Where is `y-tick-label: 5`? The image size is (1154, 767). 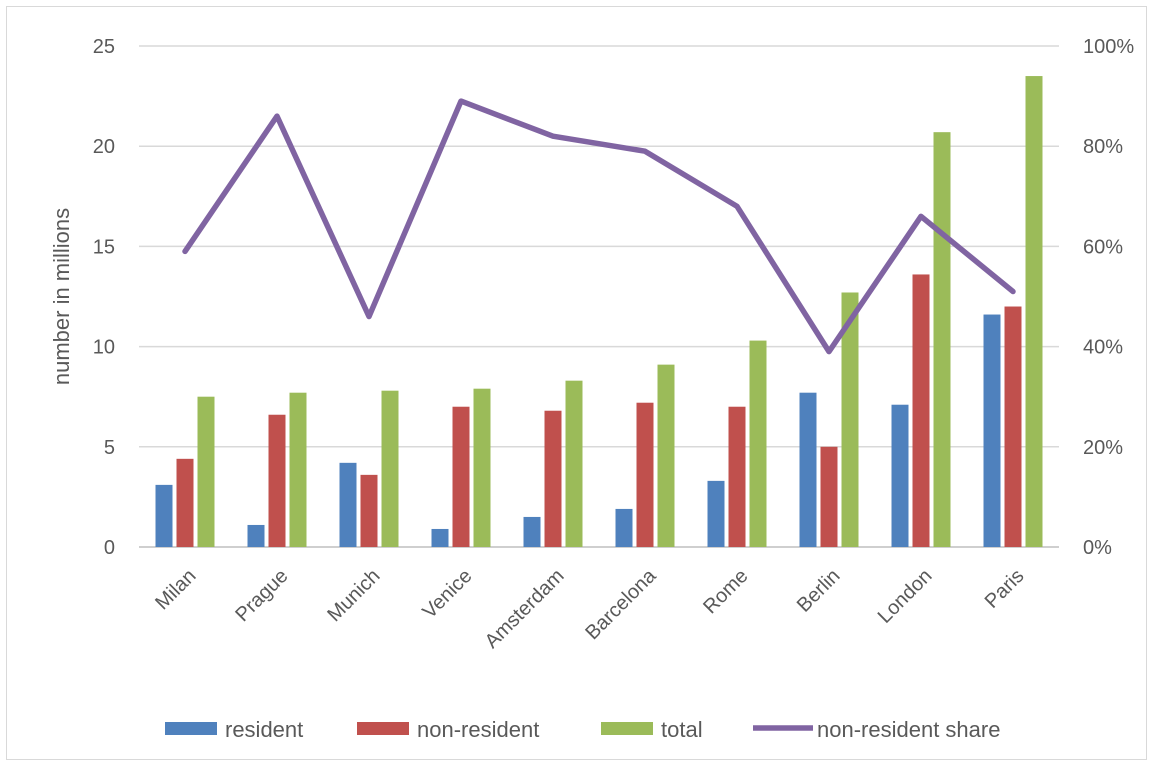 y-tick-label: 5 is located at coordinates (109, 448).